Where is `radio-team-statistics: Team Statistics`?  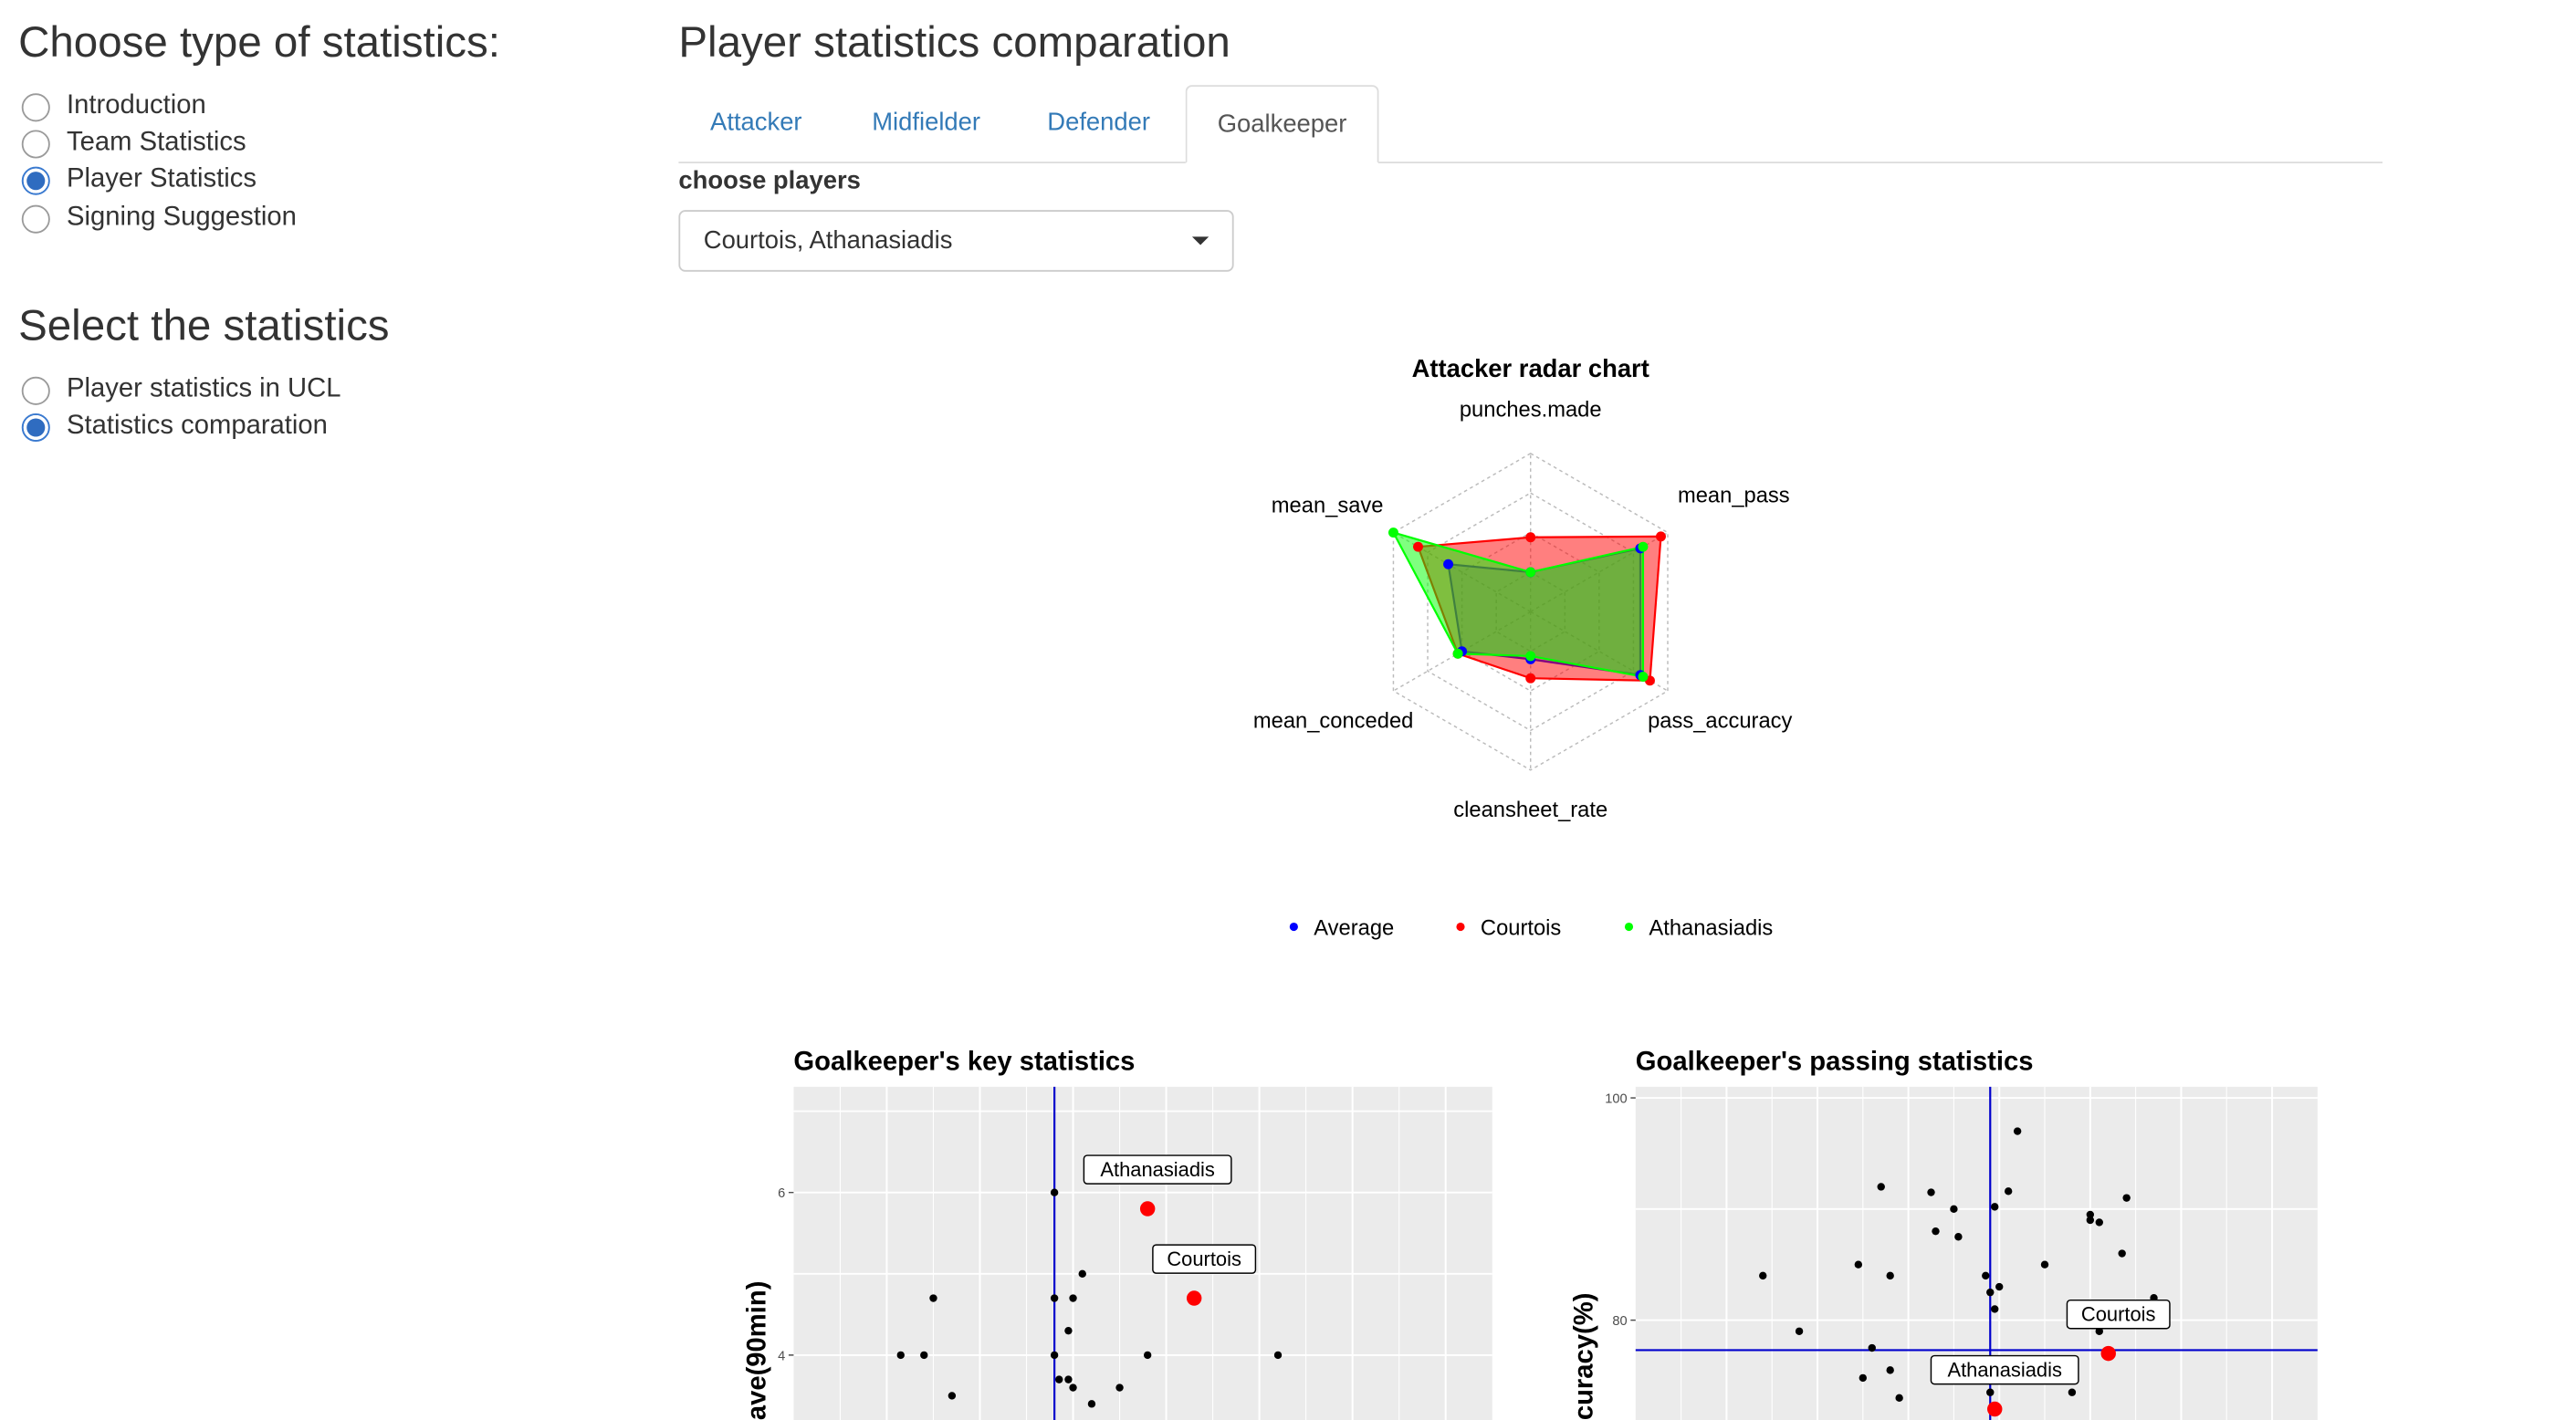
radio-team-statistics: Team Statistics is located at coordinates (133, 143).